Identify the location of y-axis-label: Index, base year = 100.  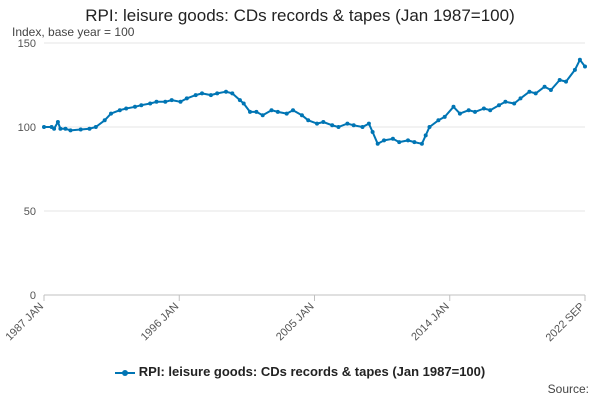
(73, 32).